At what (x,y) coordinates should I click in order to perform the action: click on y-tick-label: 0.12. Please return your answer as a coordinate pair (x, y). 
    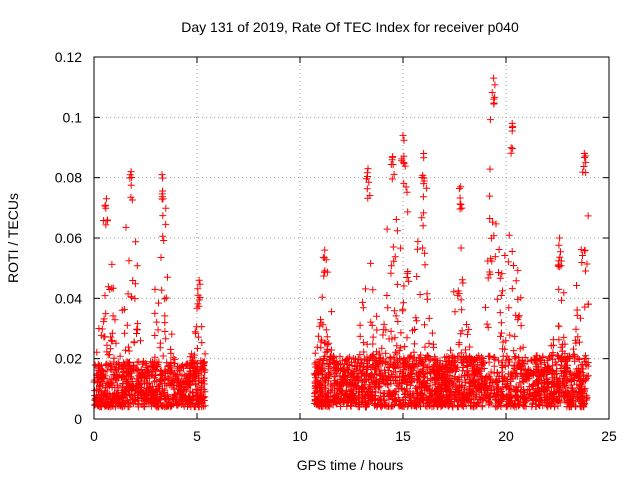
    Looking at the image, I should click on (68, 57).